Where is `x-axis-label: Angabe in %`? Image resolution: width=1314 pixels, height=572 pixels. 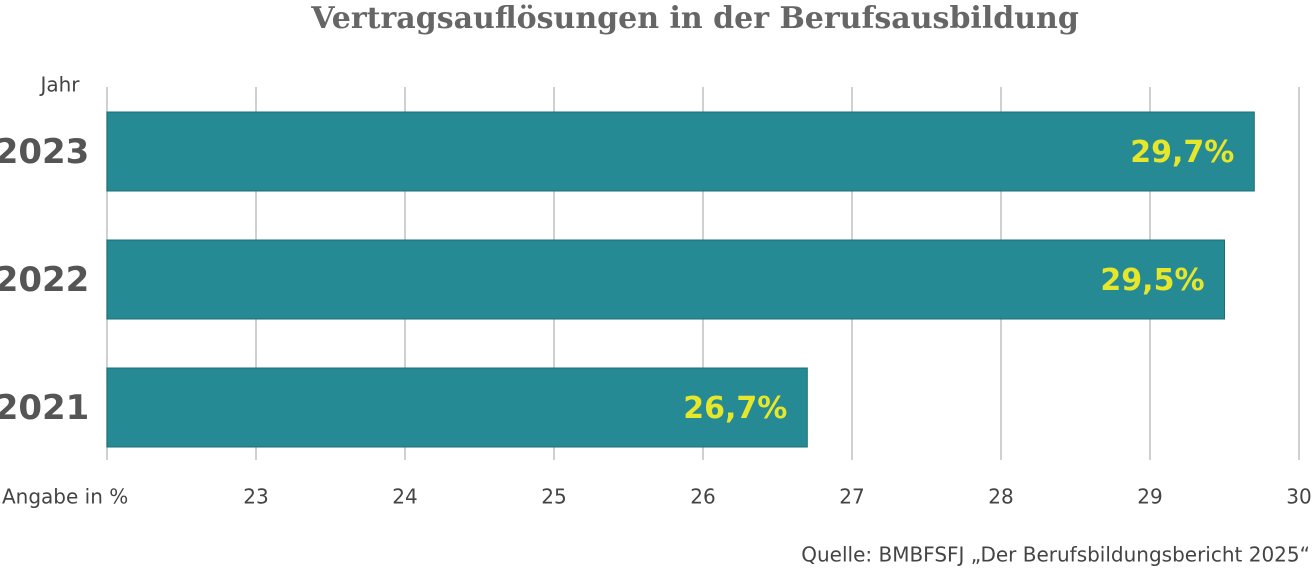 x-axis-label: Angabe in % is located at coordinates (65, 497).